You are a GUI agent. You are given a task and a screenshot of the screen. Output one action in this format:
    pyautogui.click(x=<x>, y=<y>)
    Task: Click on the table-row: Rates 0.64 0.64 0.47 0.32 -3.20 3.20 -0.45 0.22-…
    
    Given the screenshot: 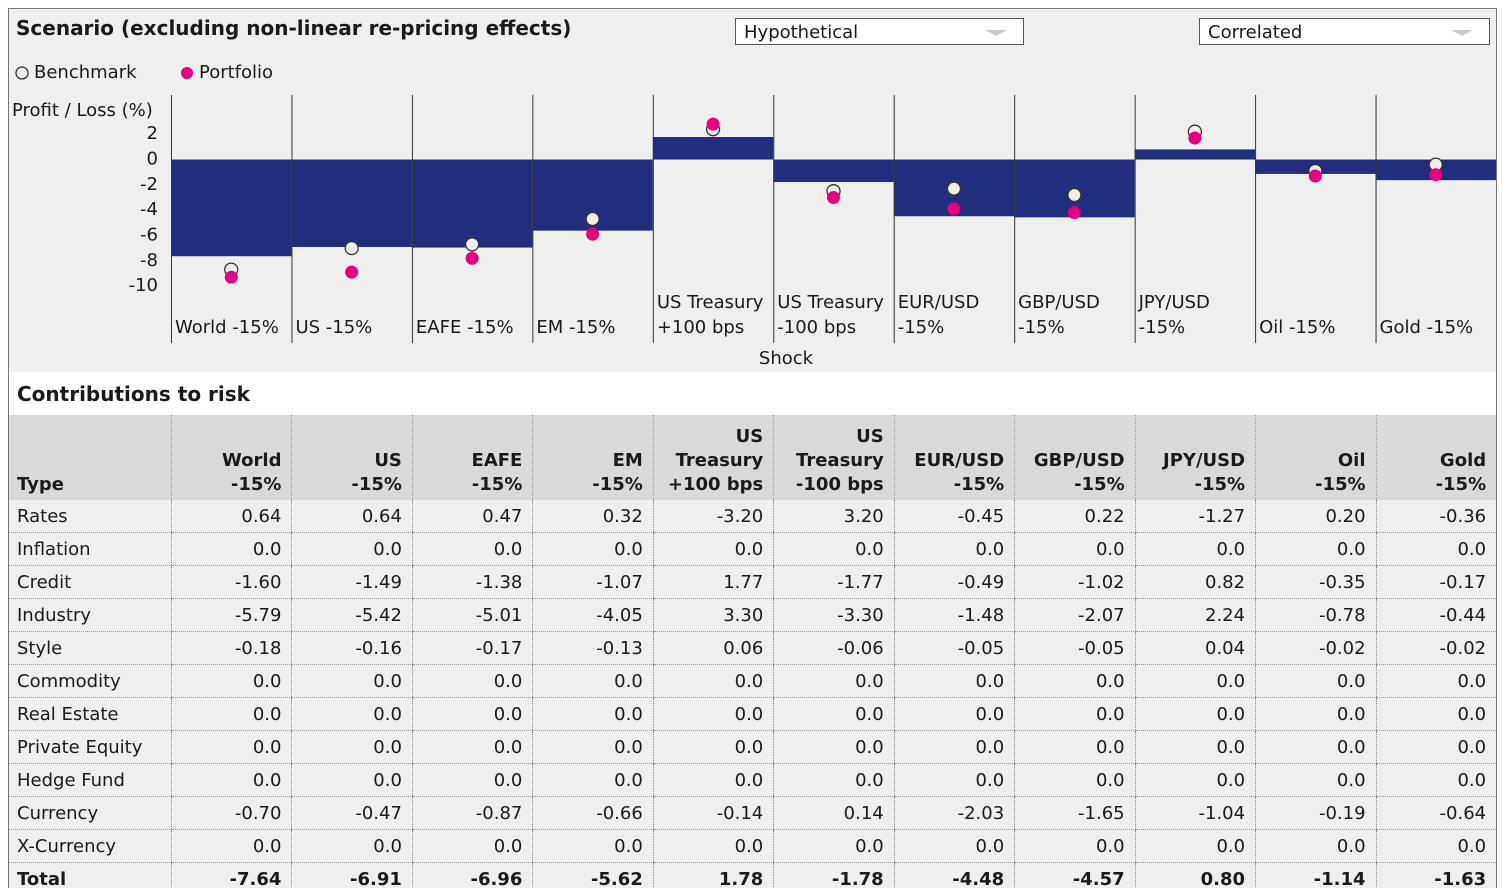 What is the action you would take?
    pyautogui.click(x=752, y=516)
    